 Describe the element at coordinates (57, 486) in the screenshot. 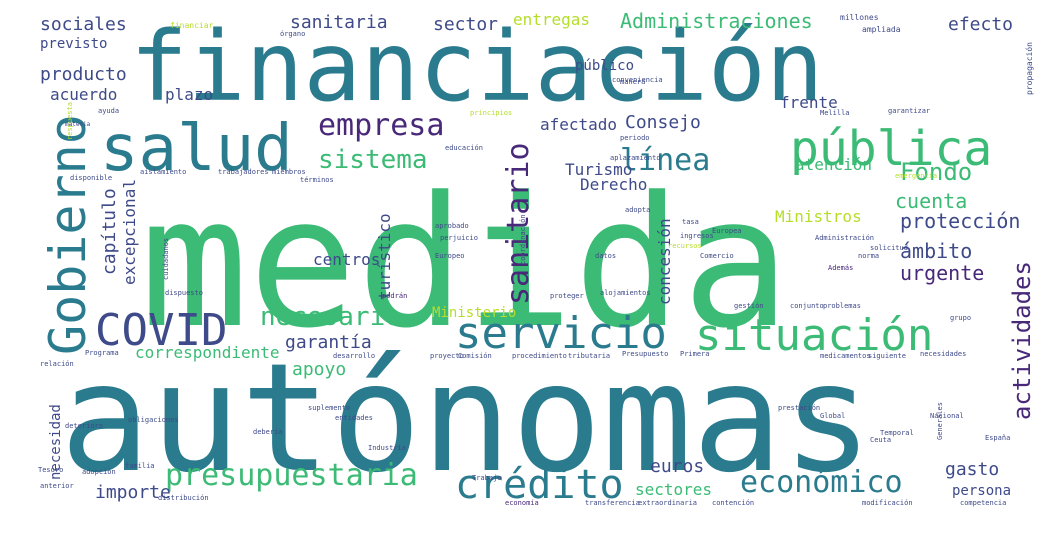

I see `word-129: anterior` at that location.